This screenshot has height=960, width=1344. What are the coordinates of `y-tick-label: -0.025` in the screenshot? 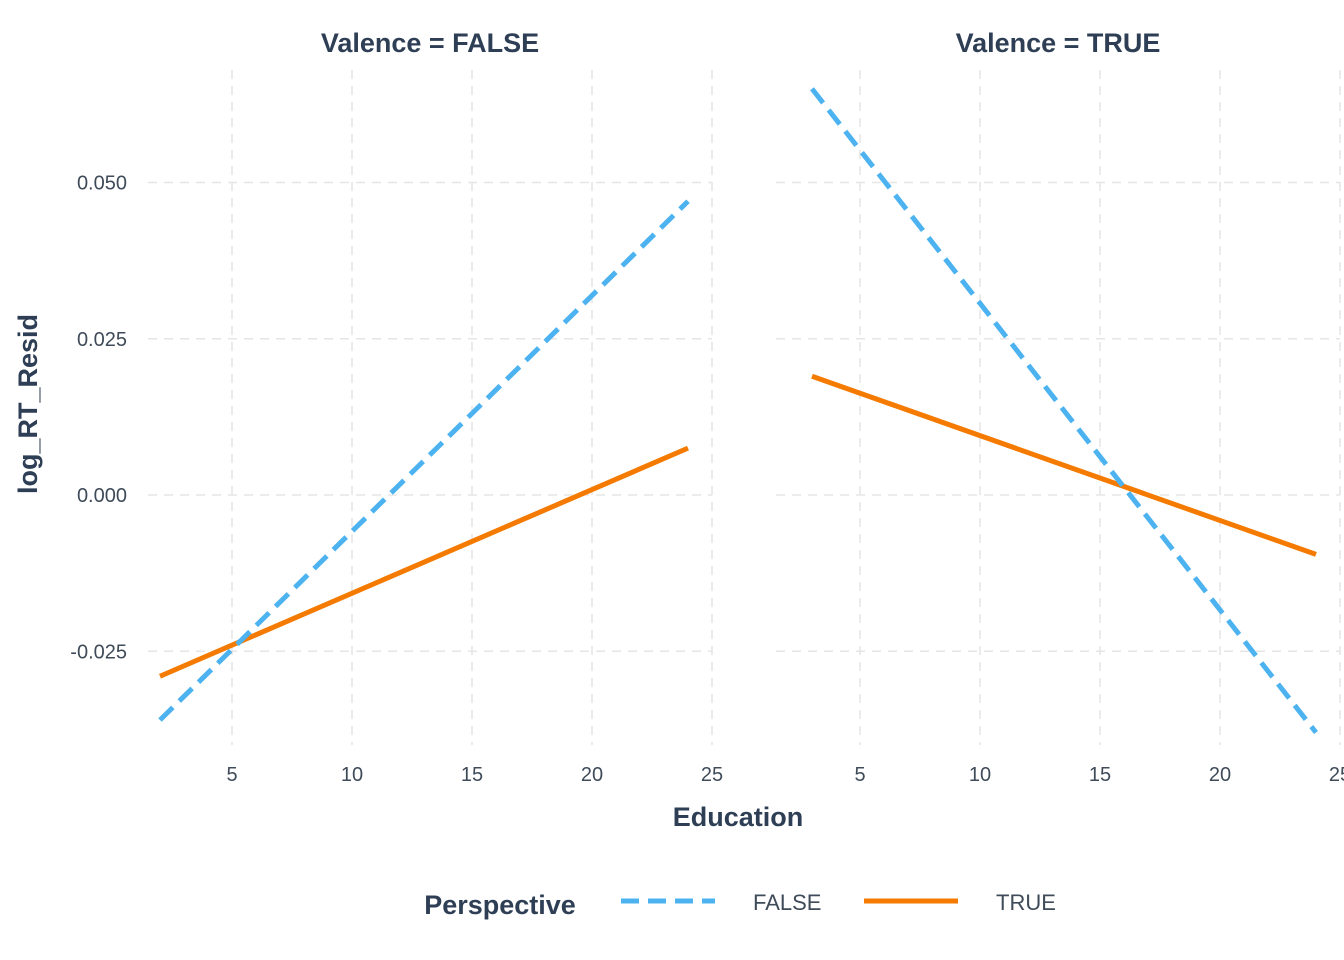 It's located at (98, 652).